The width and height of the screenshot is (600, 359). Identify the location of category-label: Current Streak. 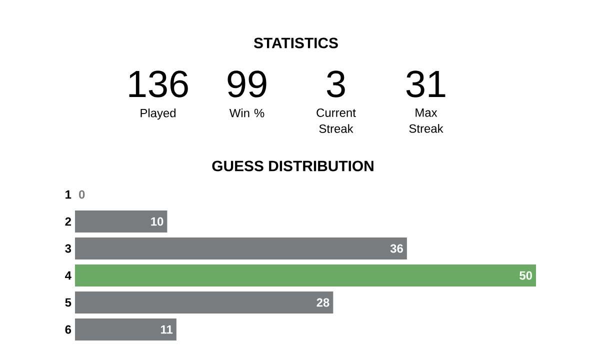
(336, 120).